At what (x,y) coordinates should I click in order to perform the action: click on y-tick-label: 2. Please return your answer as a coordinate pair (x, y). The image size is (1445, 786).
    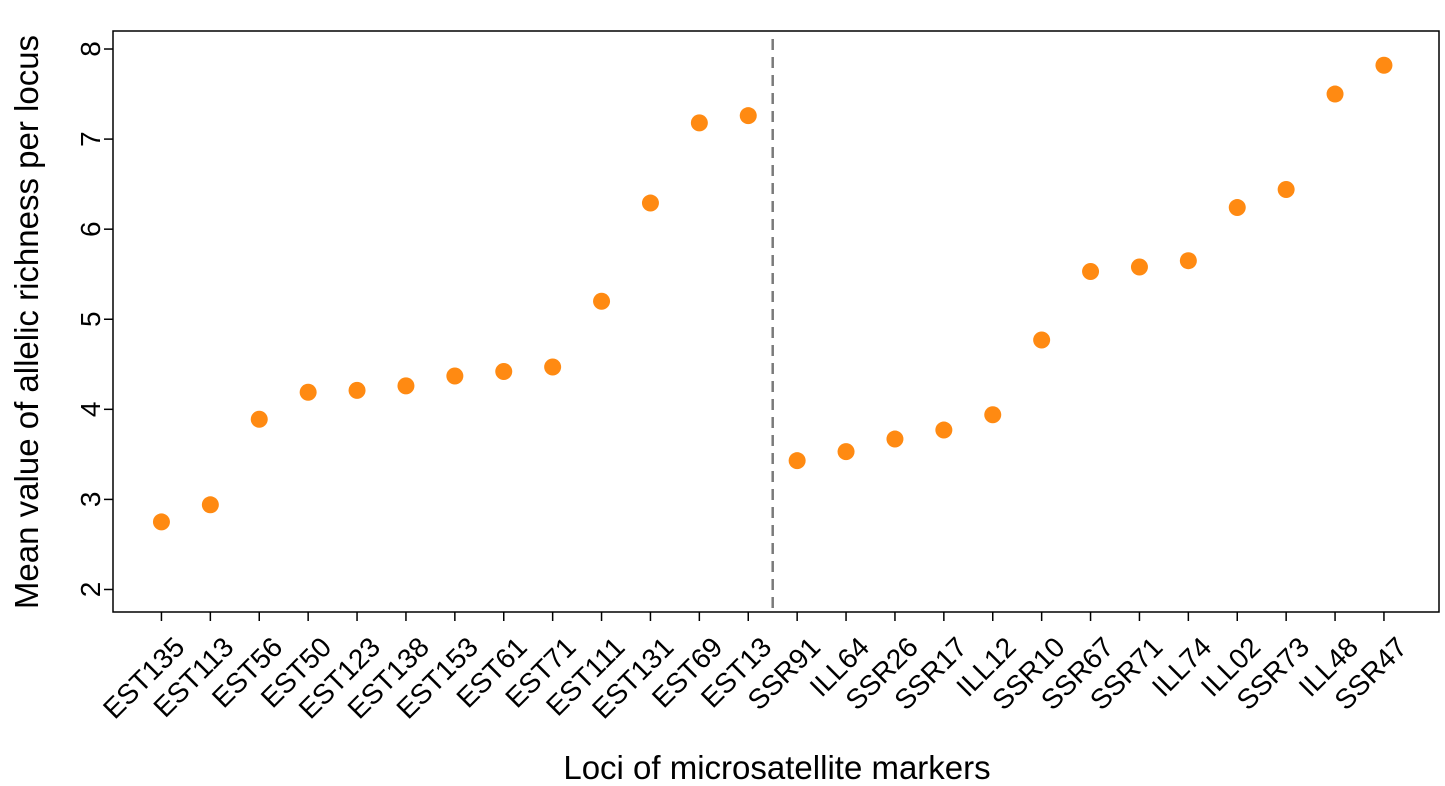
    Looking at the image, I should click on (90, 590).